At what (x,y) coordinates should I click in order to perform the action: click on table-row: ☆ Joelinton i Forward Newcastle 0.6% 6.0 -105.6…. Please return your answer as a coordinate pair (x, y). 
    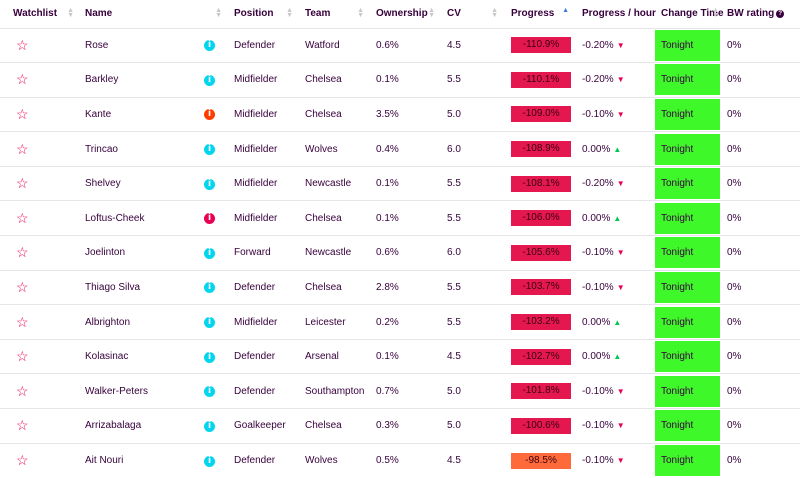
    Looking at the image, I should click on (400, 253).